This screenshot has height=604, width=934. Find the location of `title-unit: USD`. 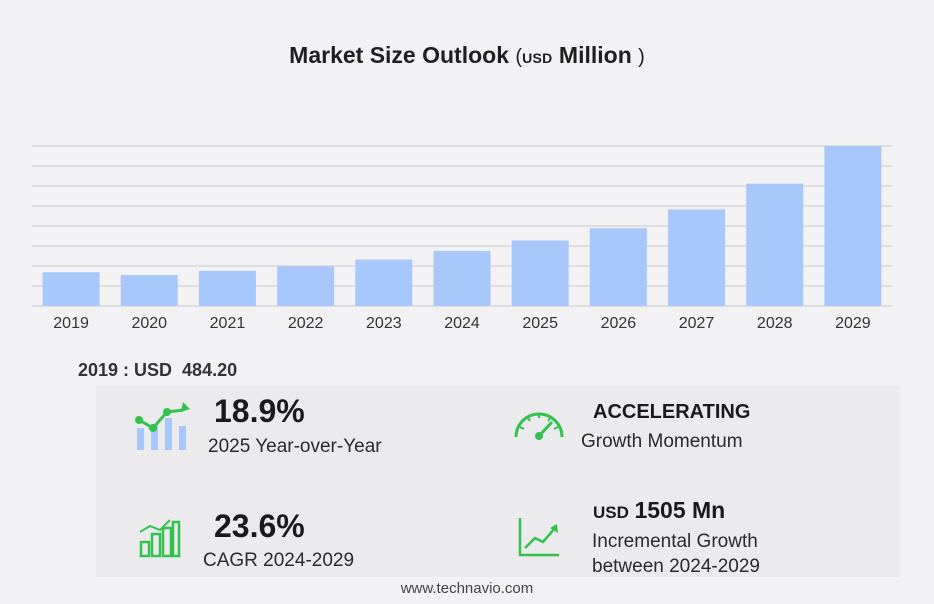

title-unit: USD is located at coordinates (537, 58).